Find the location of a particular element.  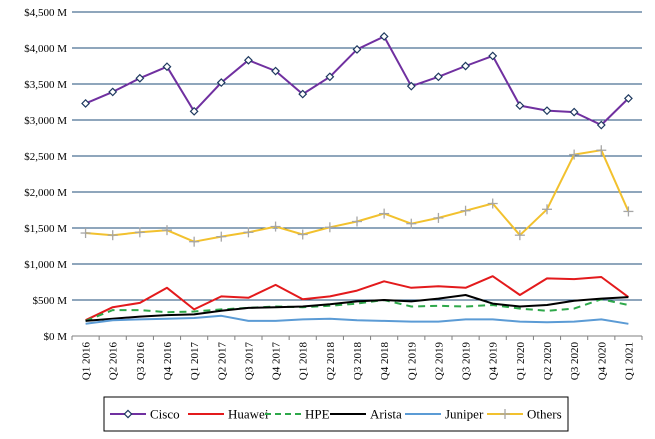

x-tick-label: Q3 2020 is located at coordinates (575, 361).